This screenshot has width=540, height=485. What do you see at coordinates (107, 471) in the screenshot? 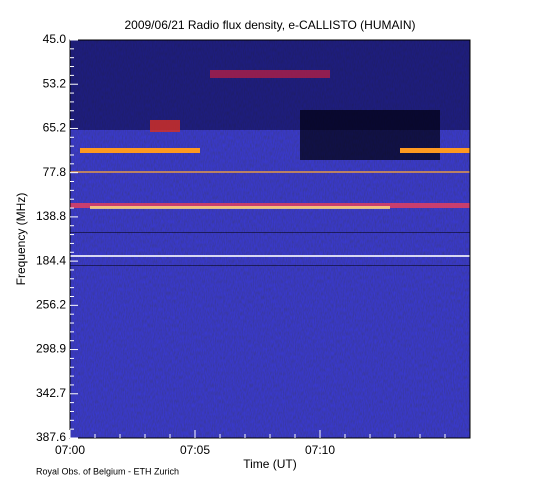
I see `footer: Royal Obs. of Belgium - ETH Zurich` at bounding box center [107, 471].